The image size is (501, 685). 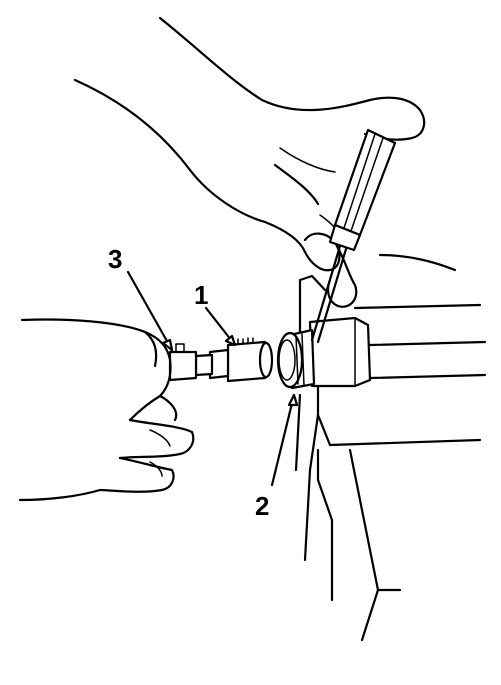 I want to click on leader-3-arrowhead, so click(x=167, y=345).